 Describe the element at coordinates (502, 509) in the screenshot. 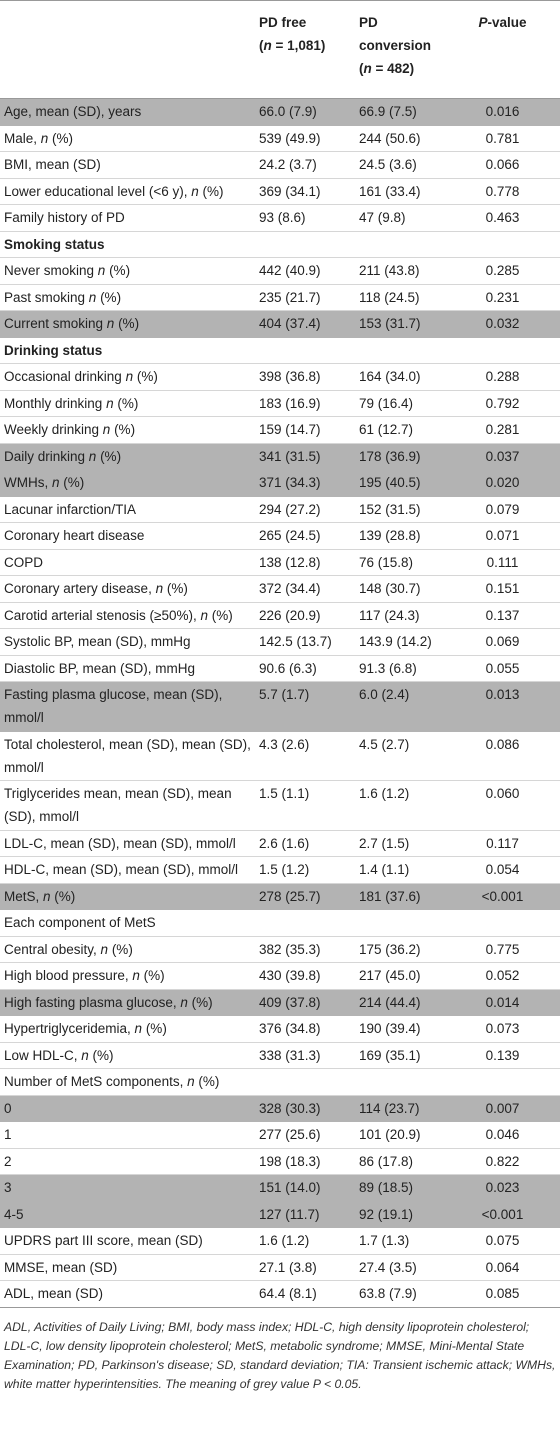

I see `cell-value: 0.079` at that location.